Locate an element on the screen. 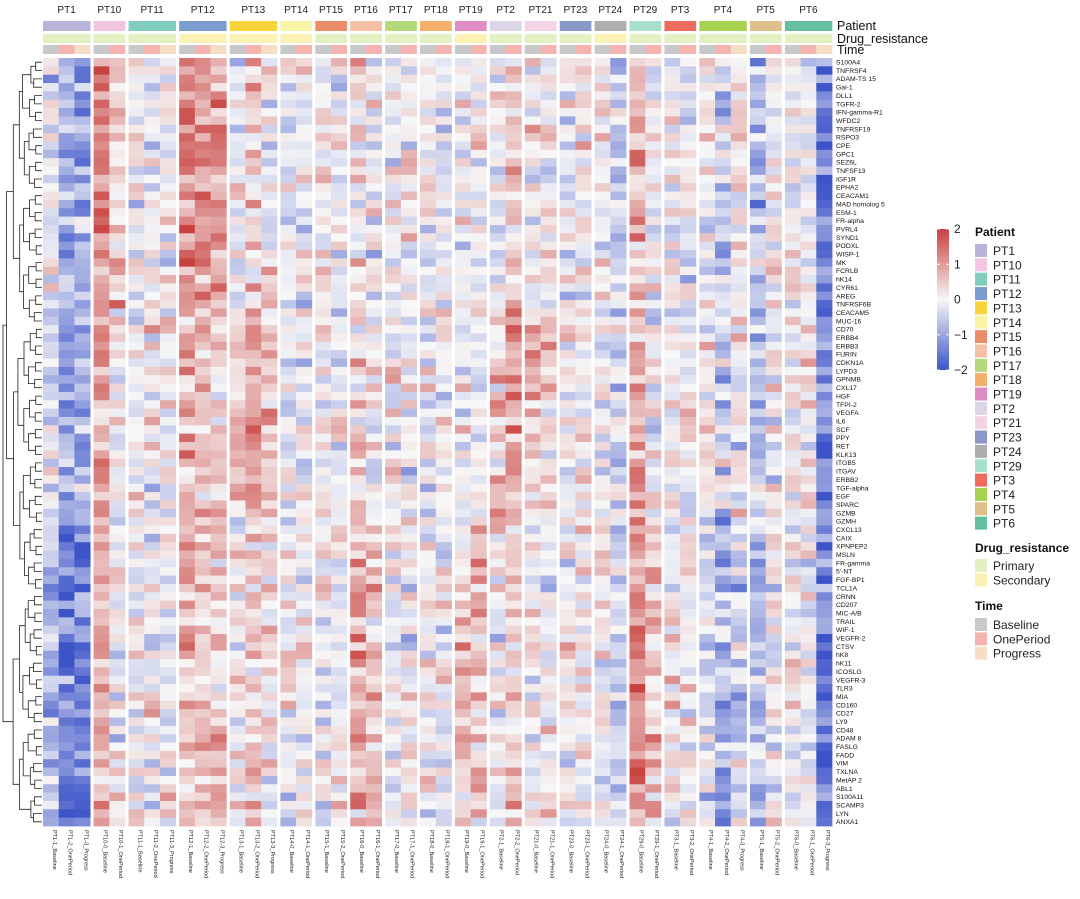 The width and height of the screenshot is (1080, 899). sample-column-label: PT23-1_OnePeriod is located at coordinates (586, 854).